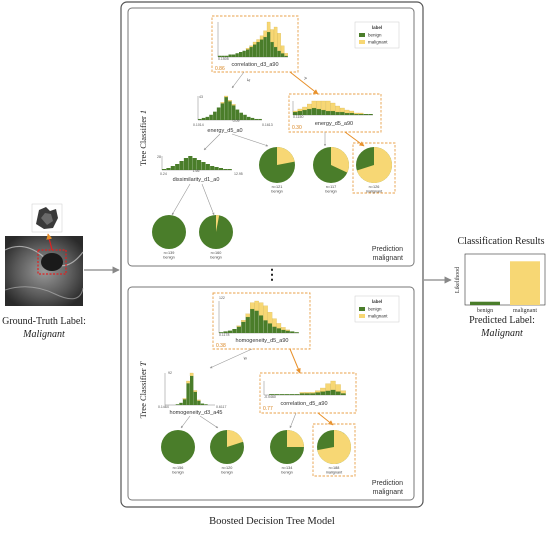 The width and height of the screenshot is (550, 535). I want to click on prediction-value: malignant, so click(388, 258).